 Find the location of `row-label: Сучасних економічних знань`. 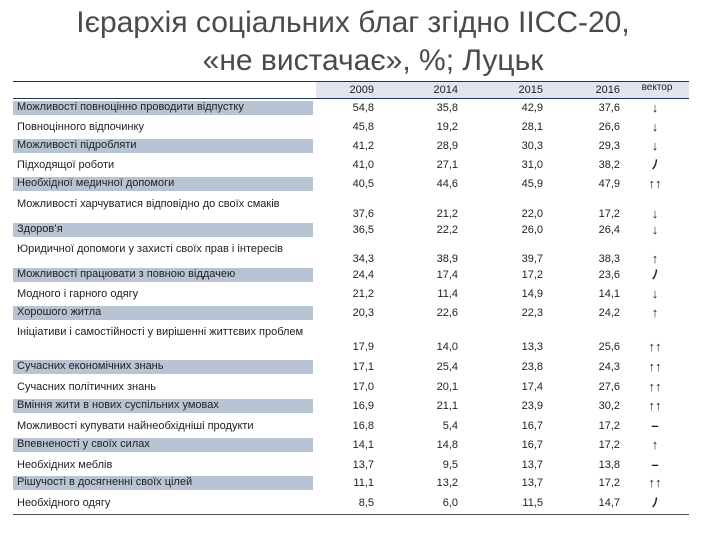

row-label: Сучасних економічних знань is located at coordinates (163, 367).